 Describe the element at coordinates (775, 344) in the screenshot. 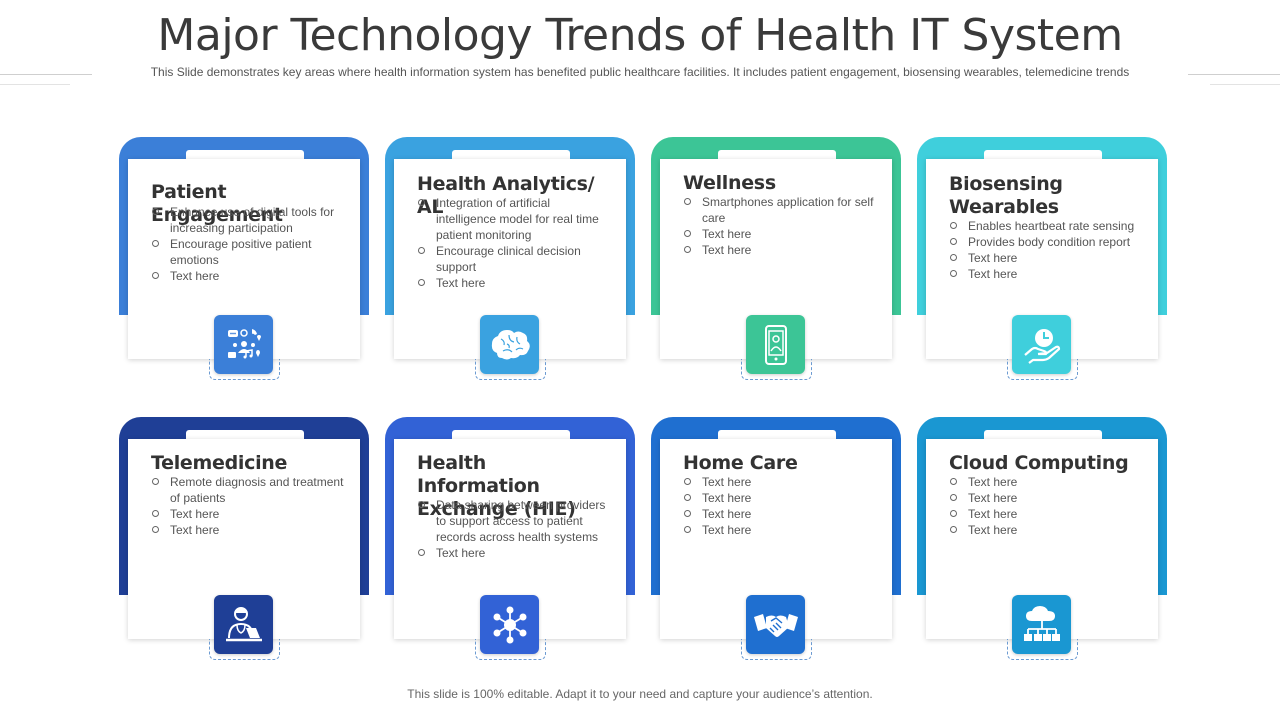

I see `smartphone-icon` at that location.